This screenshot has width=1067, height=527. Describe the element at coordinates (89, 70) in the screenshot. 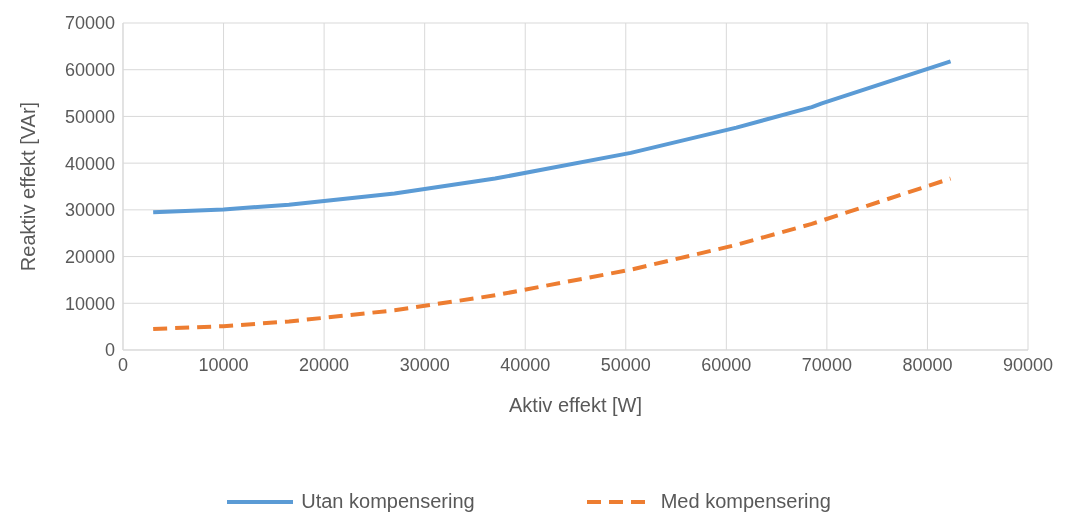

I see `y-tick-label: 60000` at that location.